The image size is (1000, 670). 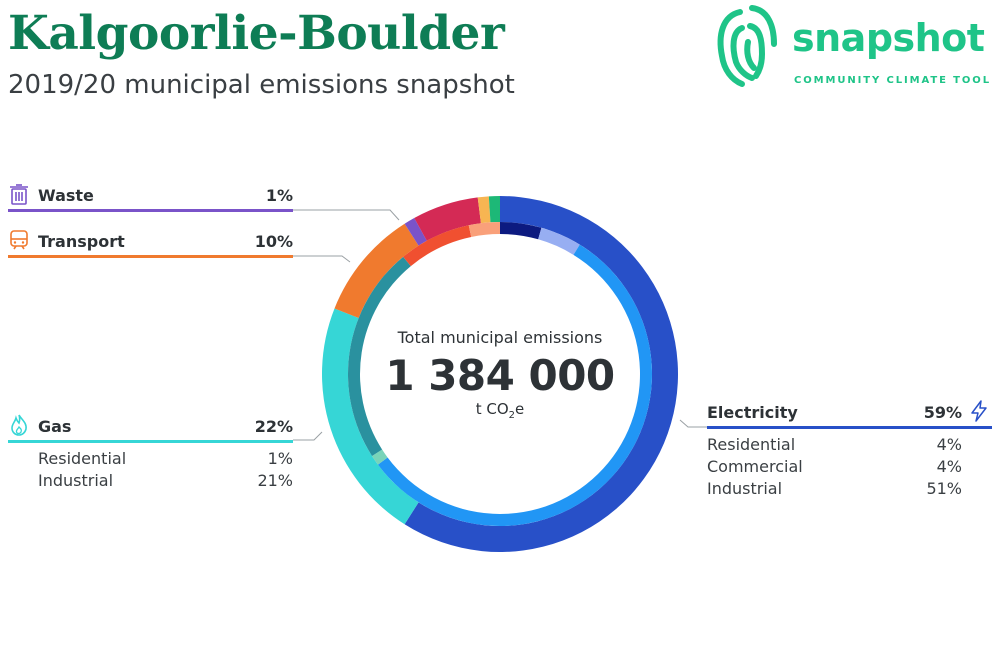 What do you see at coordinates (81, 241) in the screenshot?
I see `transport-label: Transport` at bounding box center [81, 241].